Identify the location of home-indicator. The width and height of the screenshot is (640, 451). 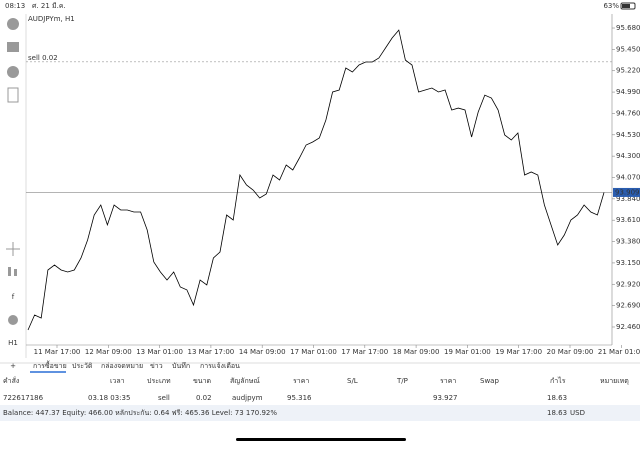
(321, 439).